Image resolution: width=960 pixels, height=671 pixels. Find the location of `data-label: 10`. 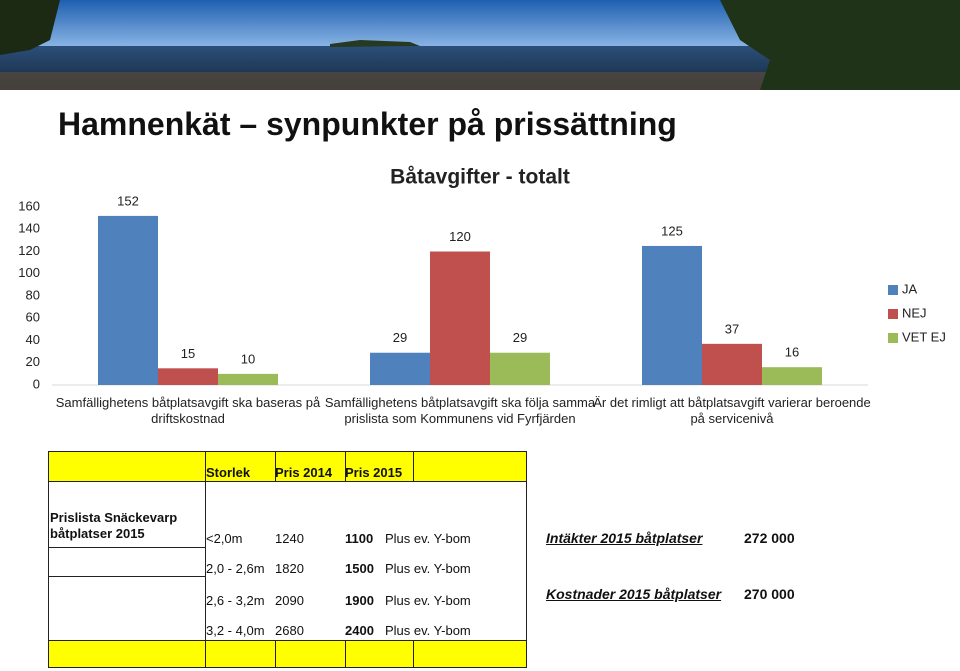

data-label: 10 is located at coordinates (248, 358).